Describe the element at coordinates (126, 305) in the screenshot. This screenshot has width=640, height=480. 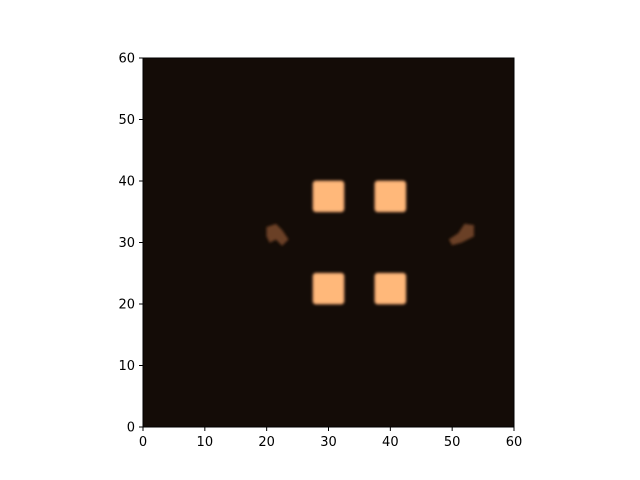
I see `y-tick-label-2: 20` at that location.